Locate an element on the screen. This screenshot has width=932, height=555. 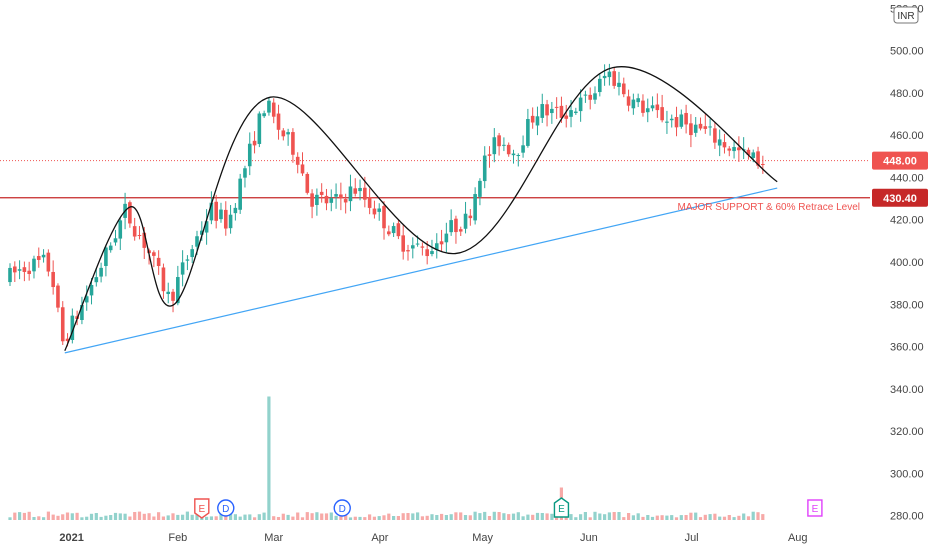
x-tick-label: 2021 is located at coordinates (71, 538).